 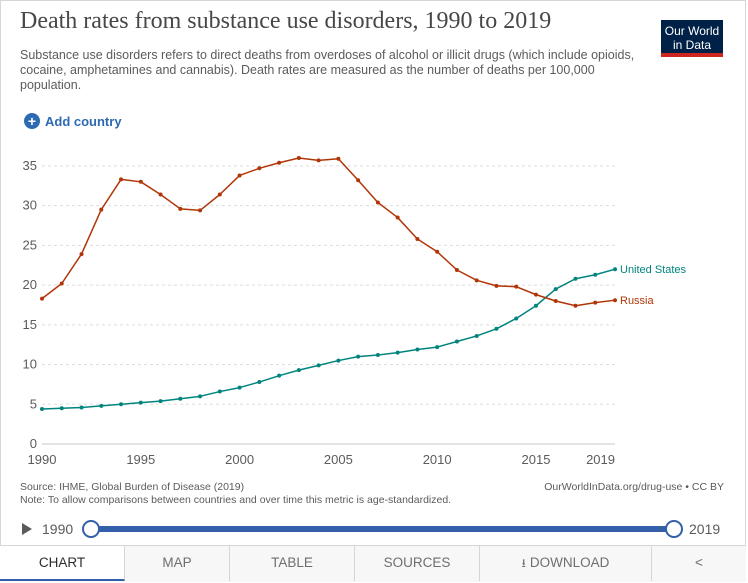 What do you see at coordinates (58, 529) in the screenshot?
I see `timeline-start-year: 1990` at bounding box center [58, 529].